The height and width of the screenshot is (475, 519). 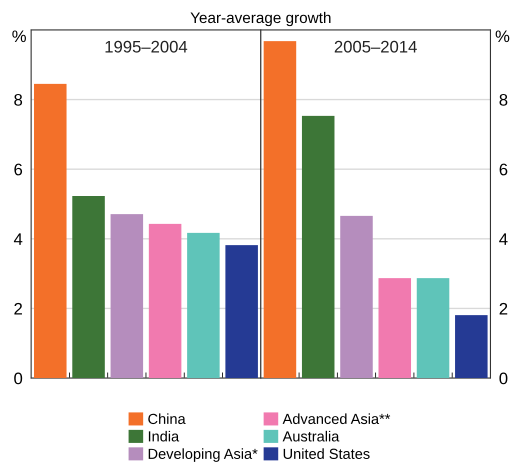 I want to click on y-tick-label: 4, so click(x=18, y=239).